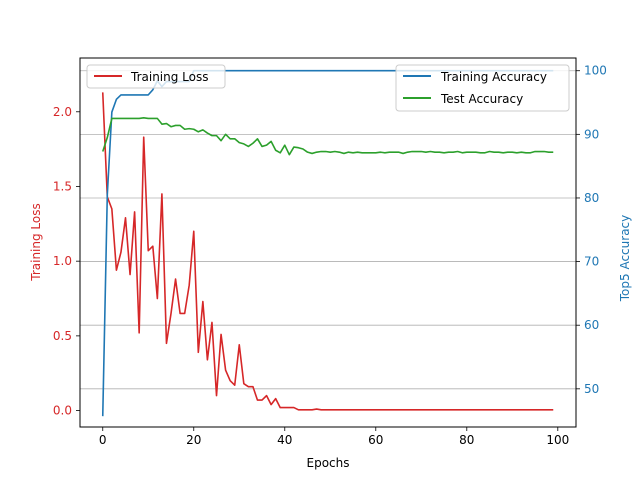 This screenshot has height=480, width=640. Describe the element at coordinates (625, 258) in the screenshot. I see `right-y-axis-label: Top5 Accuracy` at that location.